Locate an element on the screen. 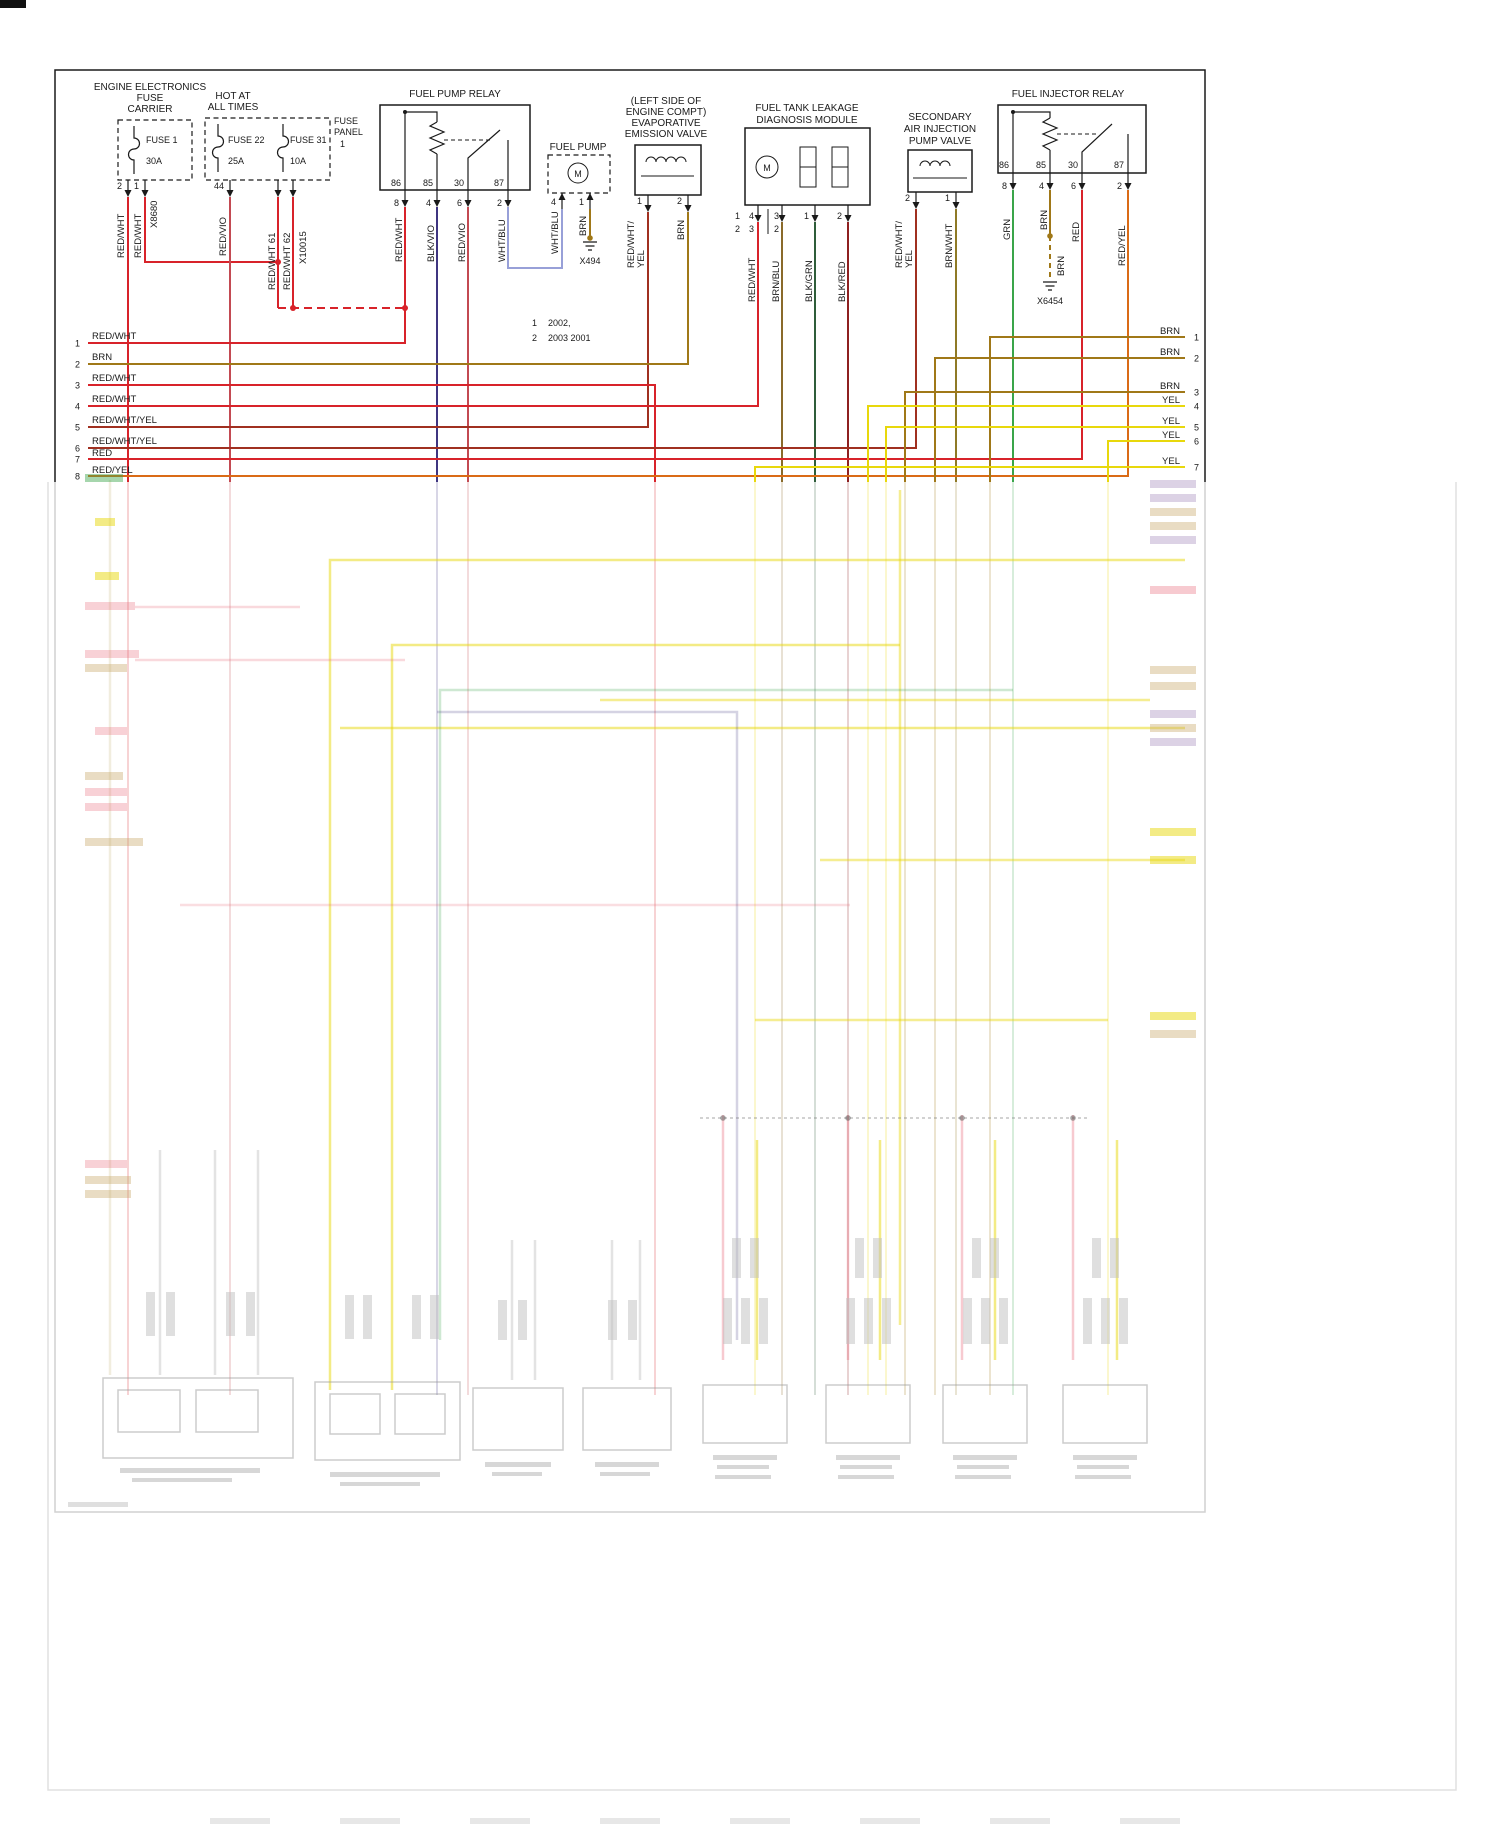 This screenshot has width=1500, height=1828. wire-label: RED is located at coordinates (1076, 232).